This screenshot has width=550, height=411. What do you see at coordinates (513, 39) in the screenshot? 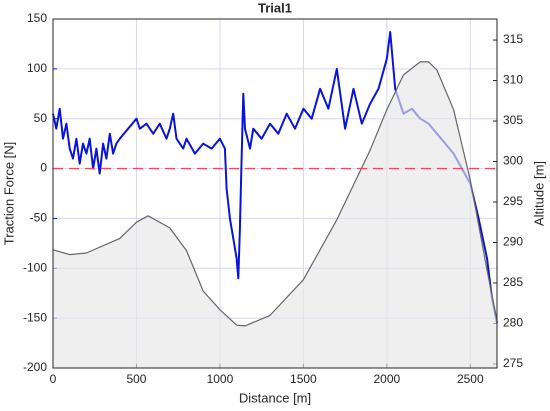
I see `y2-tick-label: 315` at bounding box center [513, 39].